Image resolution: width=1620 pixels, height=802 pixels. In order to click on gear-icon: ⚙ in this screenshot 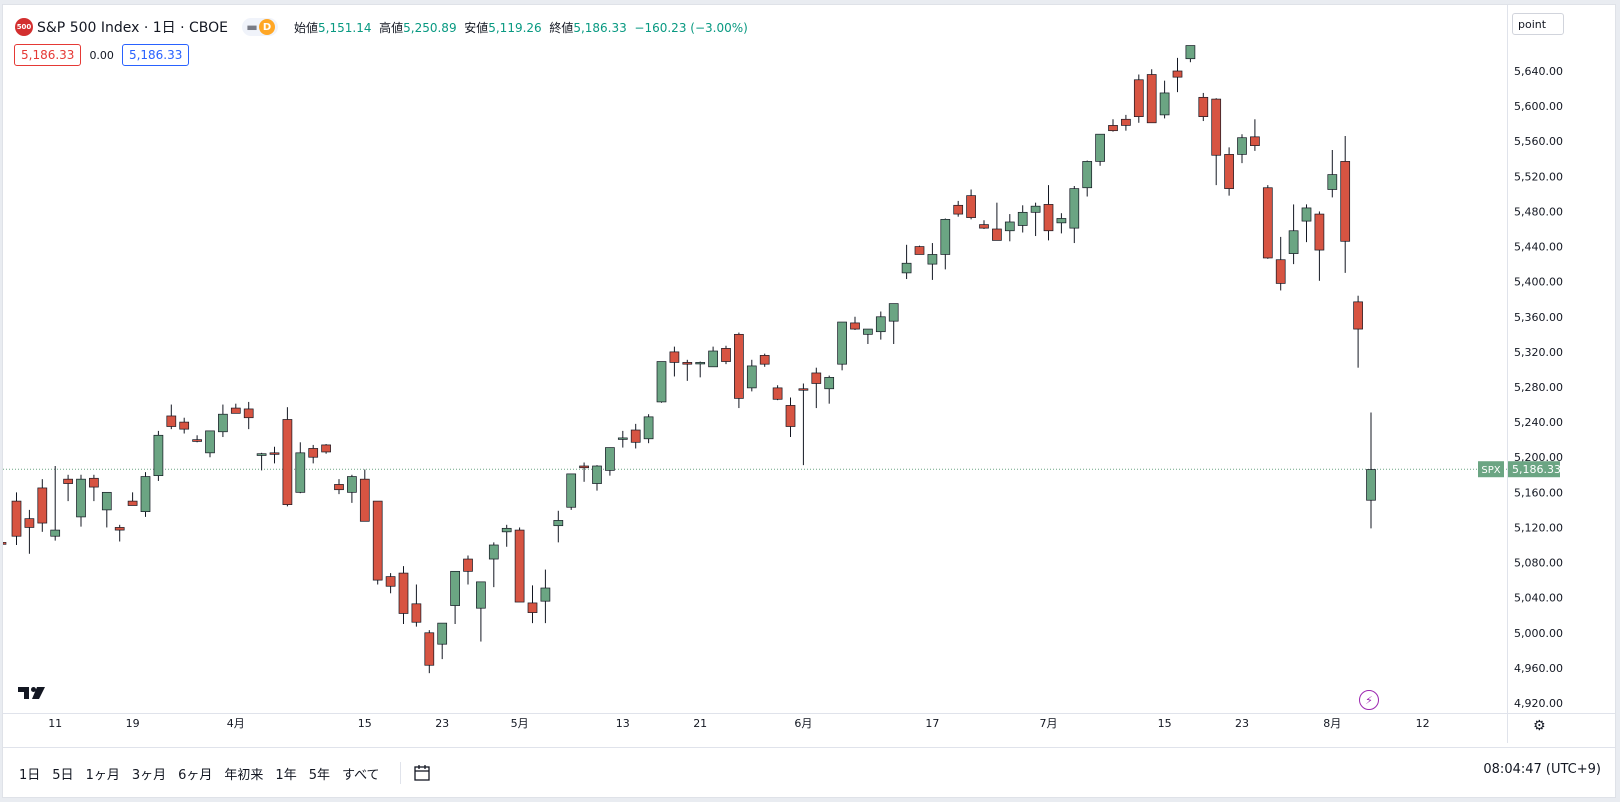, I will do `click(1539, 726)`.